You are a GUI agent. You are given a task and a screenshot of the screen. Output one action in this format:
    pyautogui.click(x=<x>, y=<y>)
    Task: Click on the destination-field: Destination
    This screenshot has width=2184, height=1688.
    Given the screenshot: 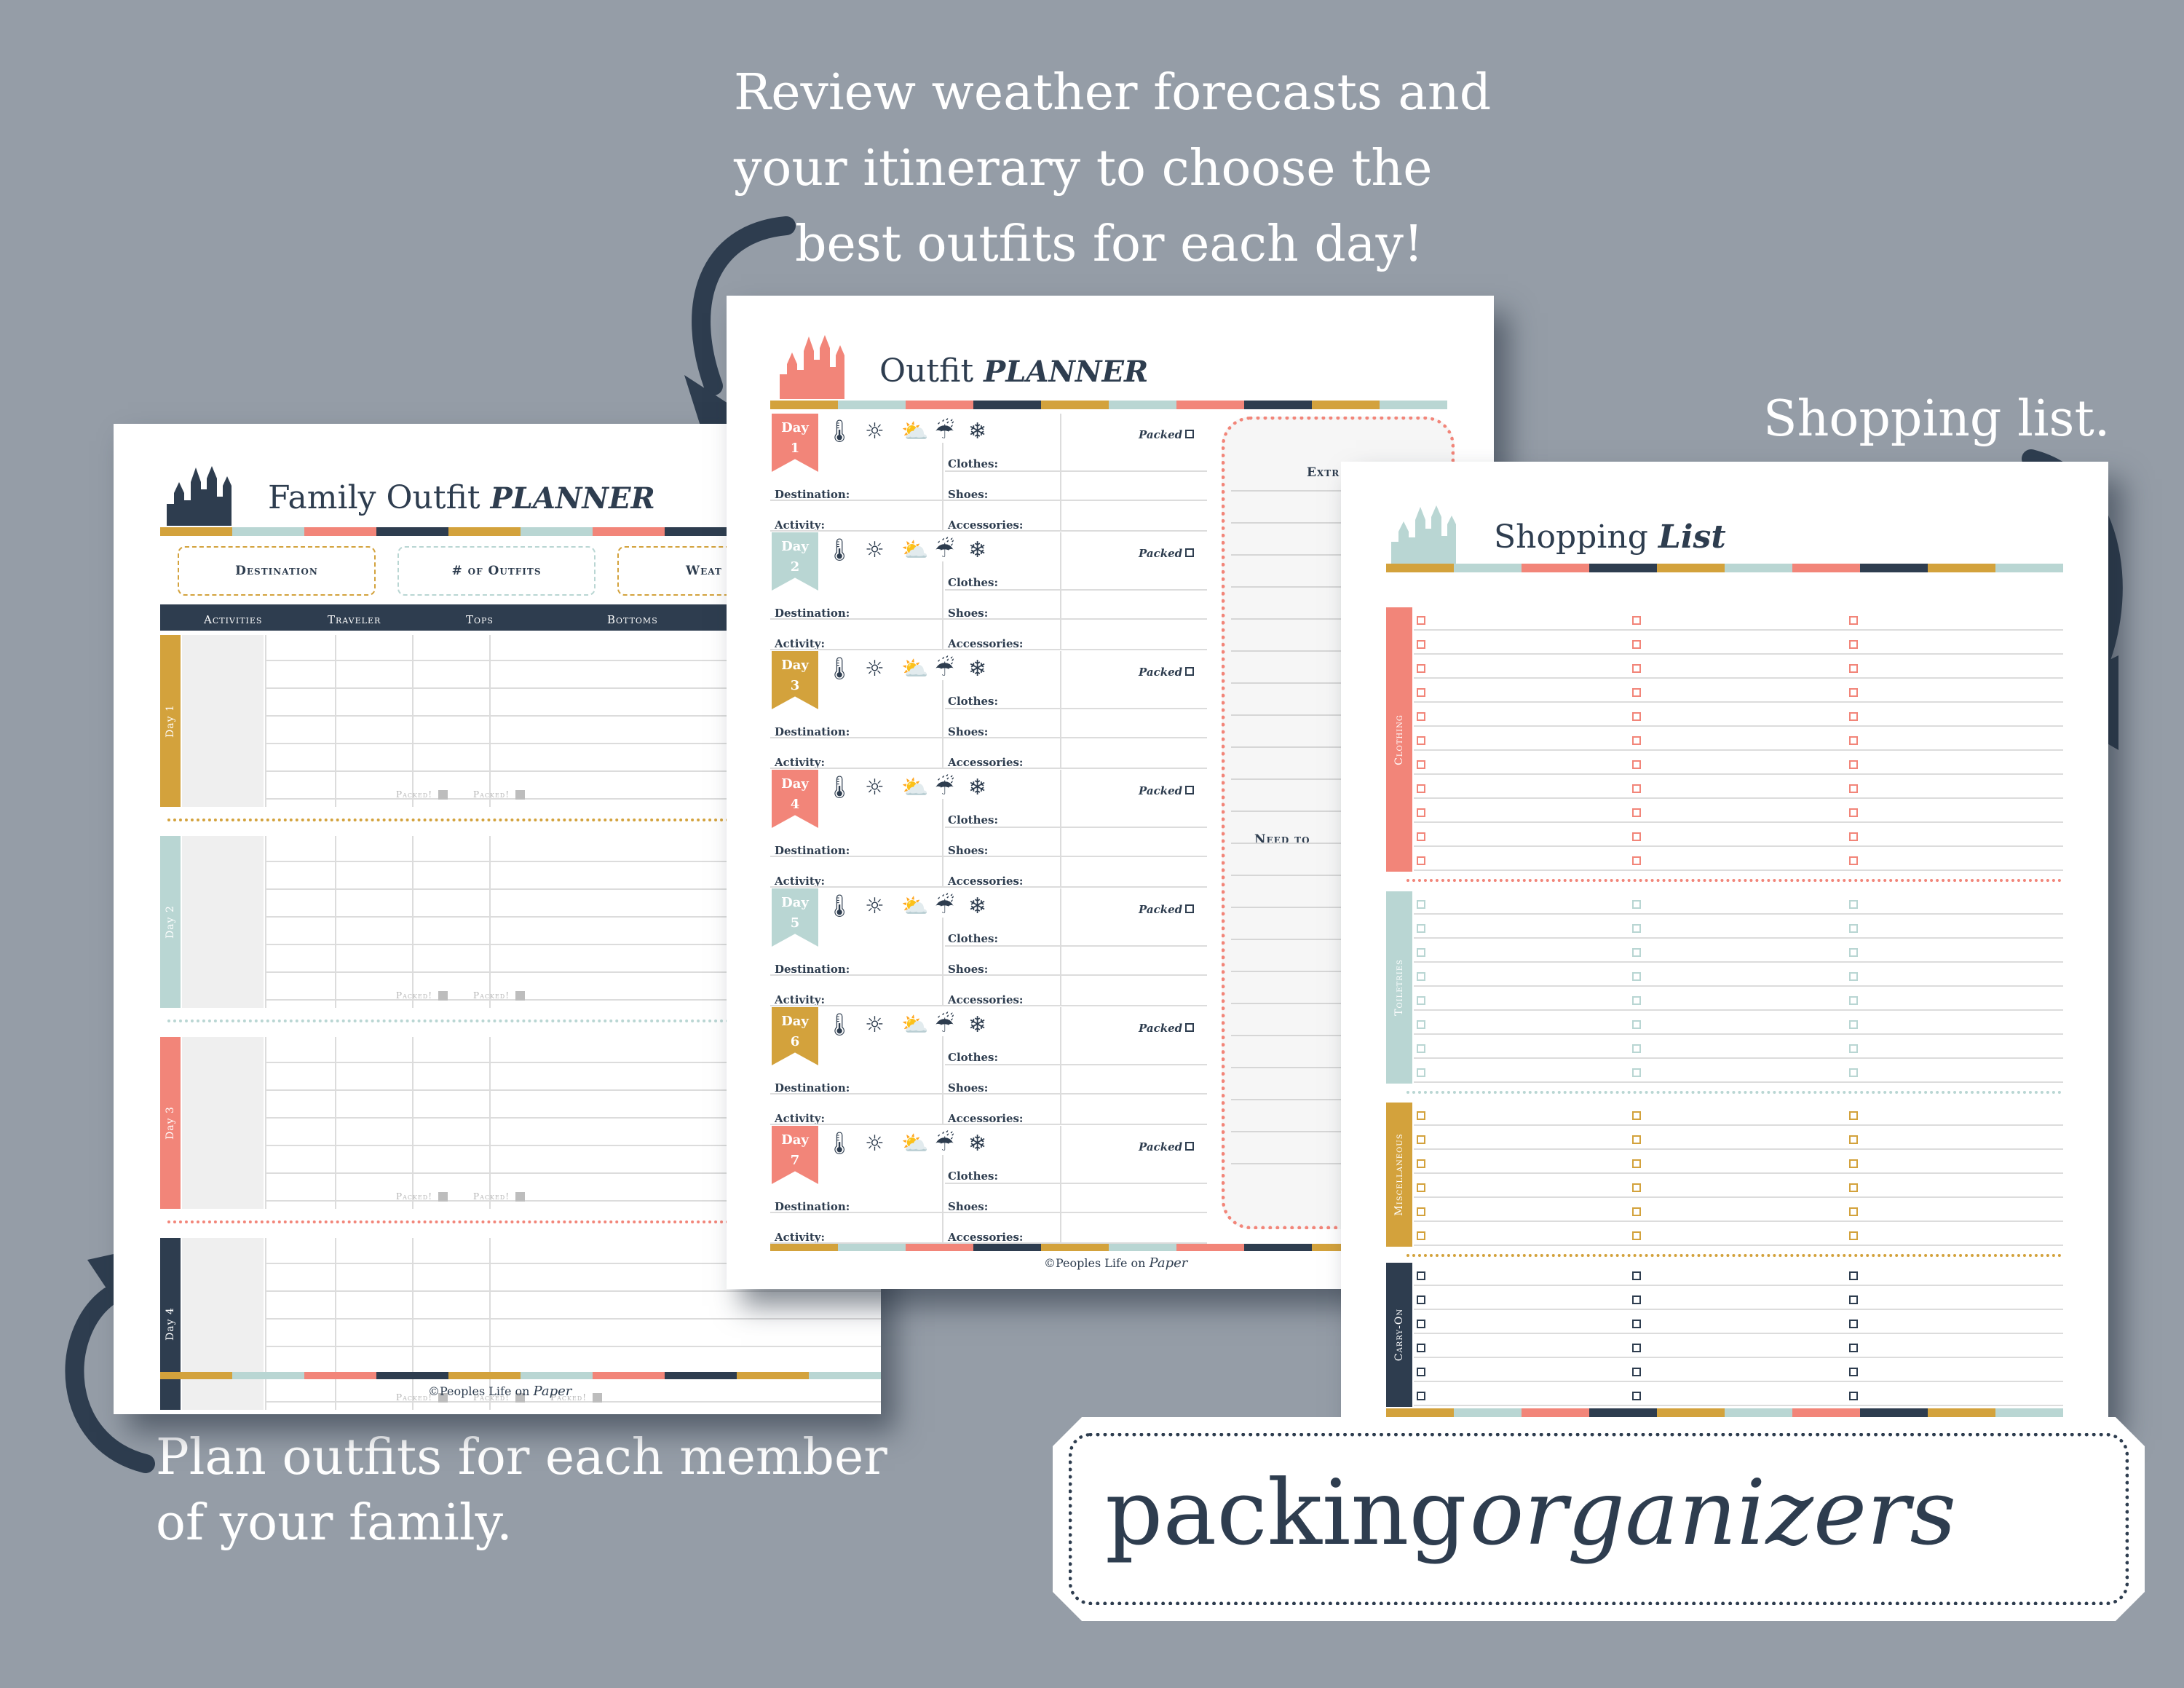 What is the action you would take?
    pyautogui.click(x=277, y=571)
    